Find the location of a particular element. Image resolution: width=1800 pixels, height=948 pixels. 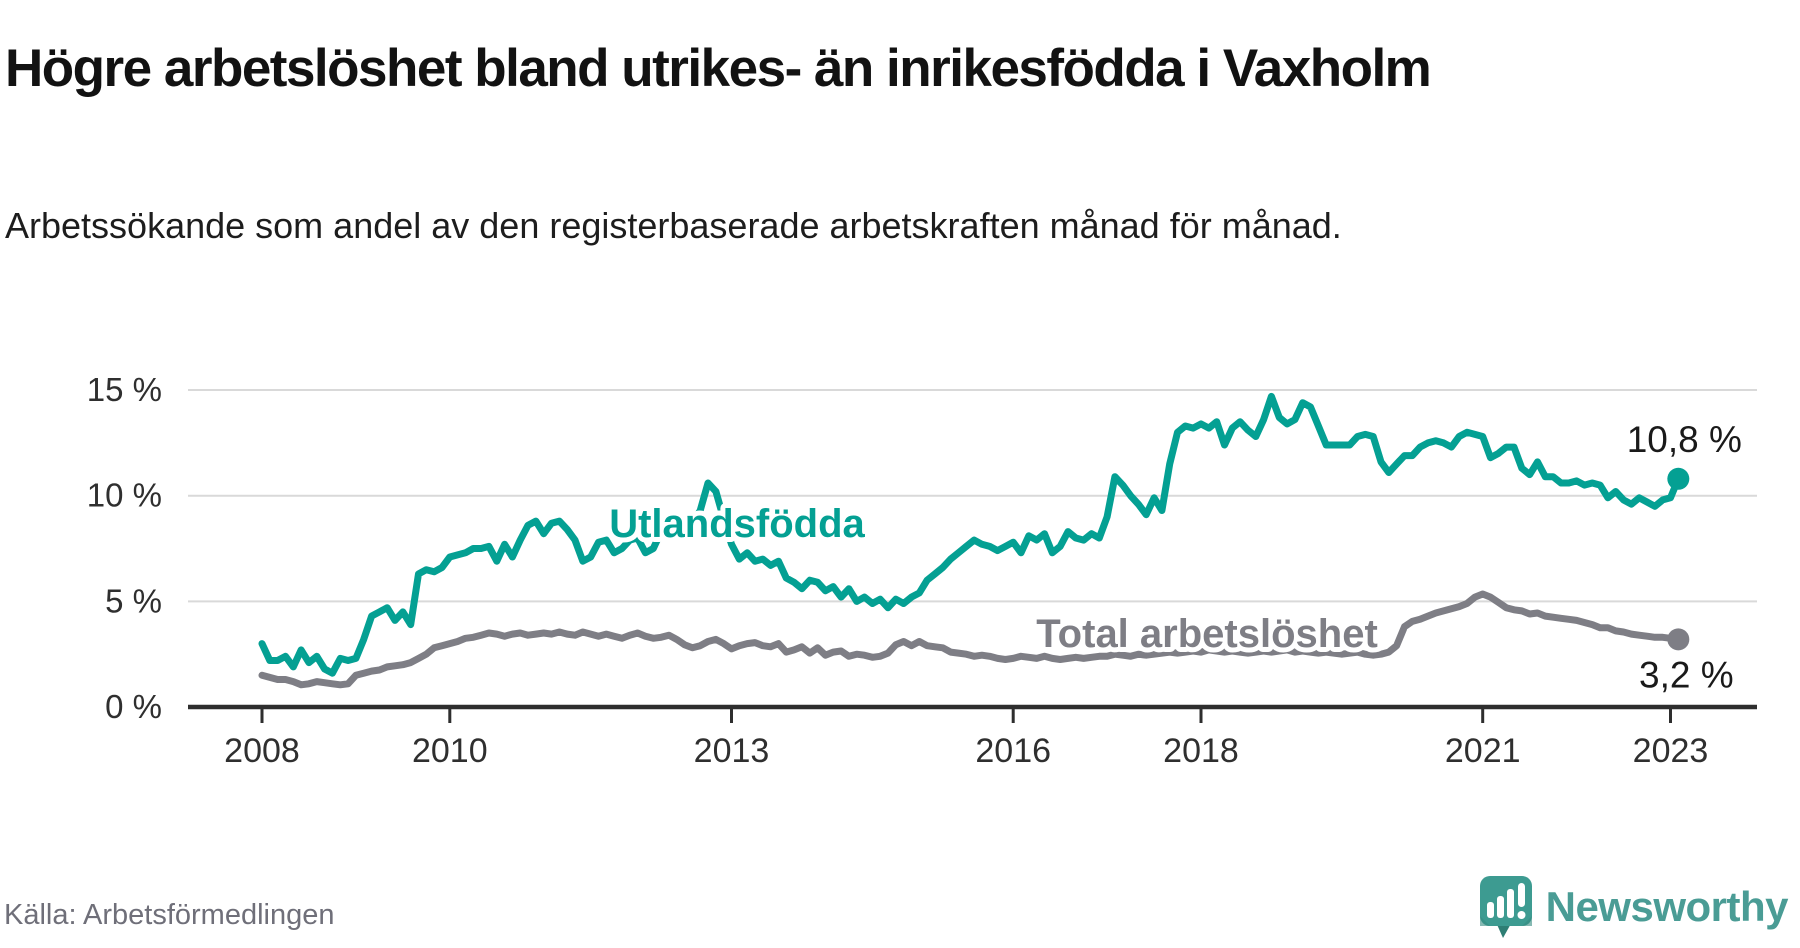

y-tick-label: 0 % is located at coordinates (133, 706).